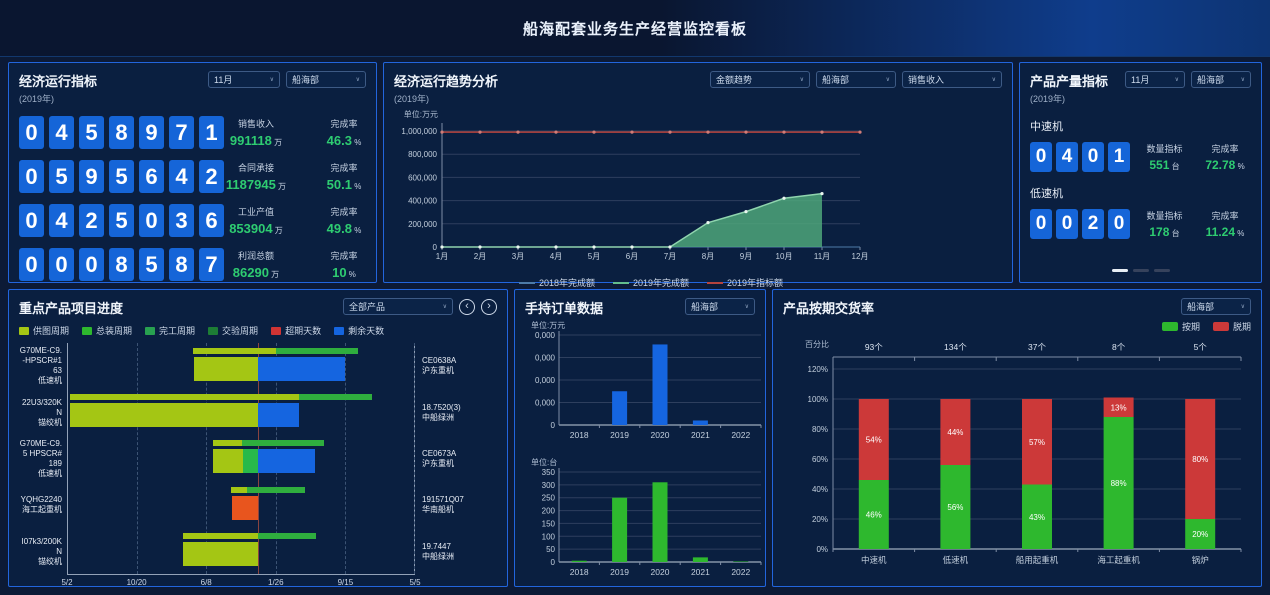 Image resolution: width=1270 pixels, height=595 pixels. What do you see at coordinates (1225, 224) in the screenshot?
I see `metric: 完成率 11.24 %` at bounding box center [1225, 224].